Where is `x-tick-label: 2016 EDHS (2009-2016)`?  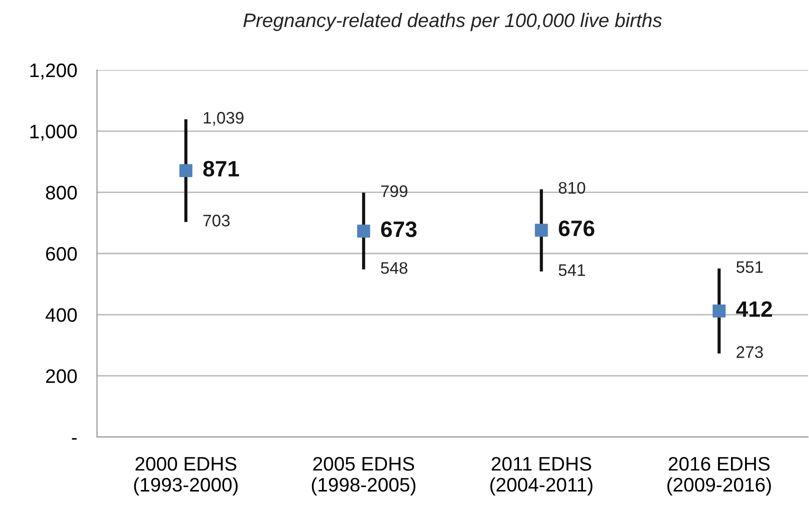 x-tick-label: 2016 EDHS (2009-2016) is located at coordinates (719, 476).